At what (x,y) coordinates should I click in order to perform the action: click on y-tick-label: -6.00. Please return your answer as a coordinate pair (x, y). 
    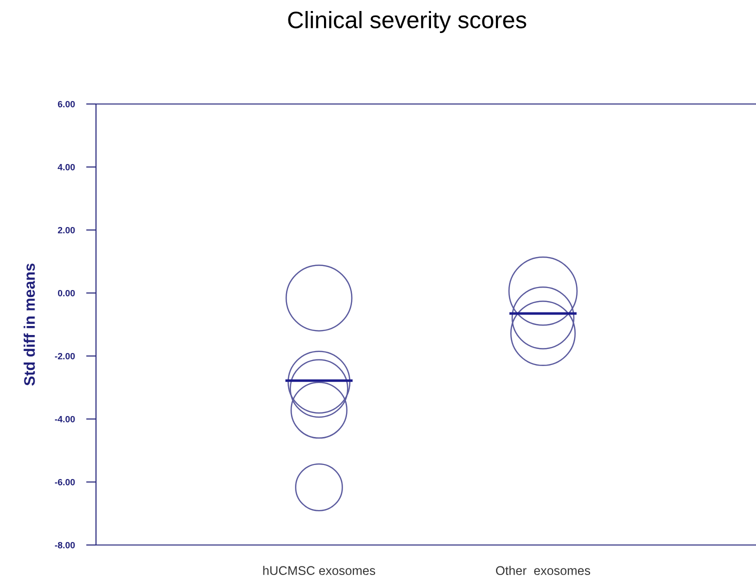
    Looking at the image, I should click on (64, 482).